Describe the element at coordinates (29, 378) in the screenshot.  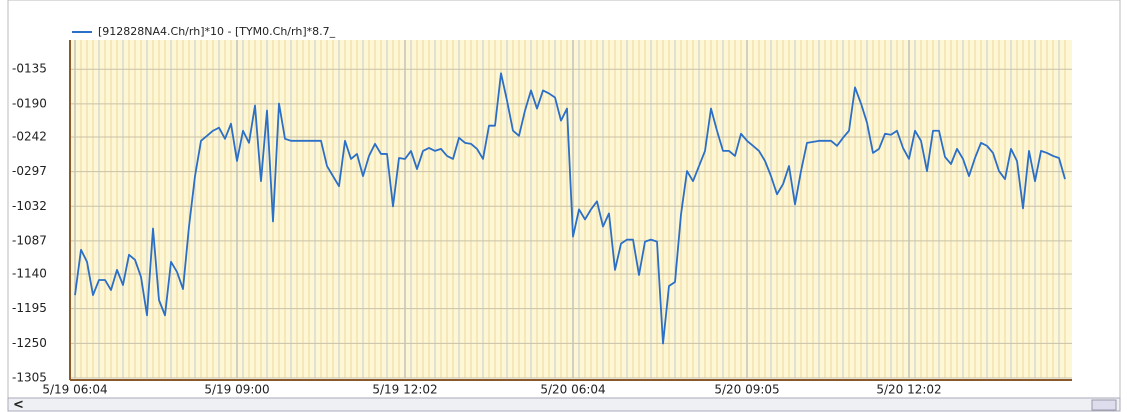
I see `y-tick-label: -1305` at that location.